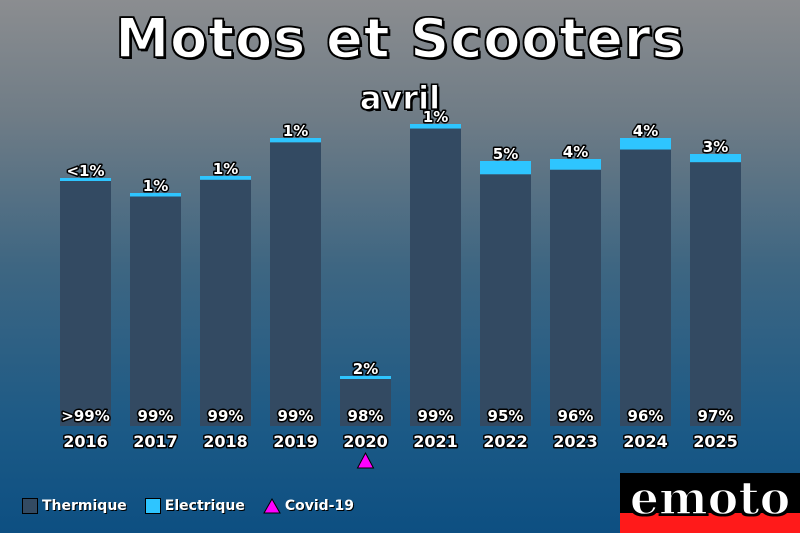  I want to click on label-thermique-2024: 96%, so click(646, 416).